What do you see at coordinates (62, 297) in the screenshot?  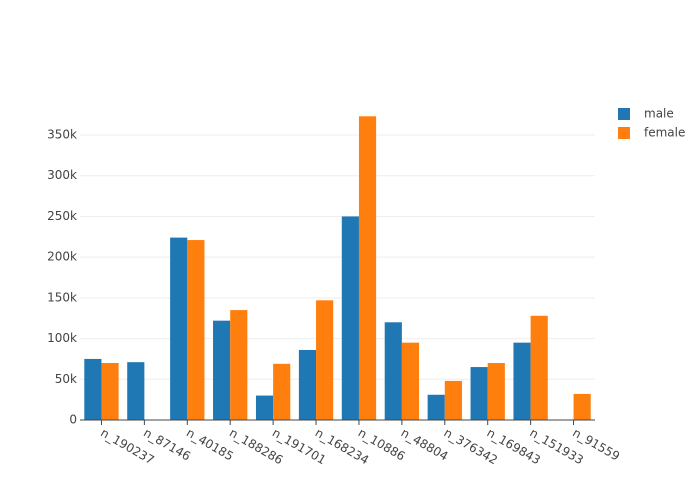 I see `y-tick-label: 150k` at bounding box center [62, 297].